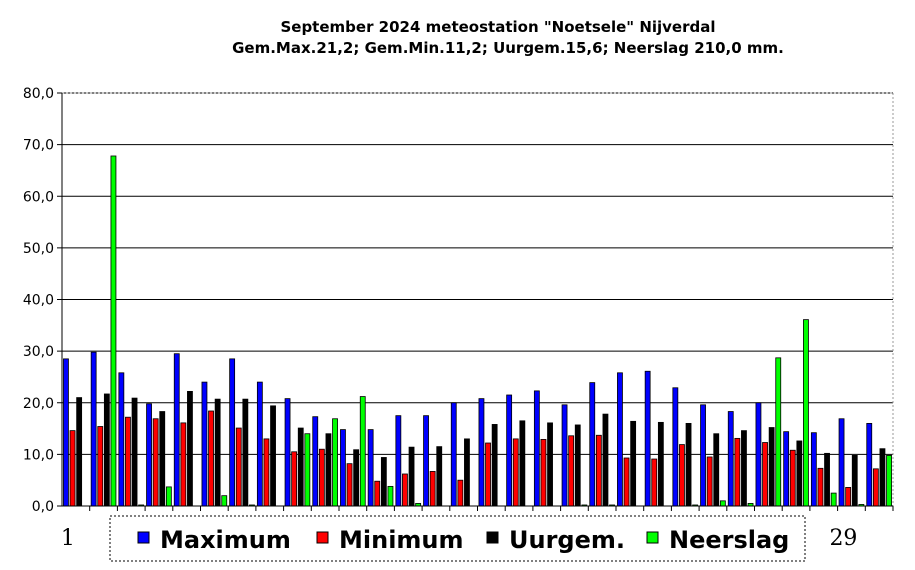 This screenshot has height=570, width=915. What do you see at coordinates (401, 540) in the screenshot?
I see `legend-label-minimum: Minimum` at bounding box center [401, 540].